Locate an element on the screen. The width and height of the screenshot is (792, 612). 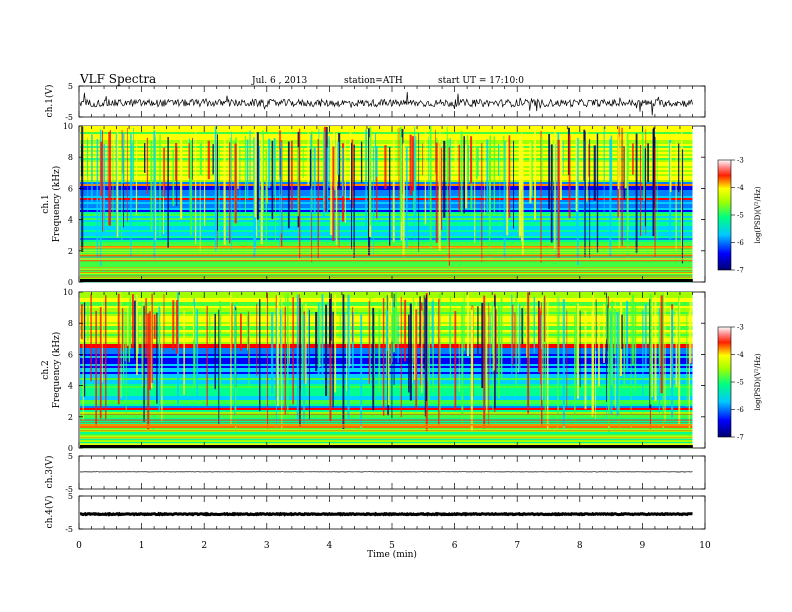
ch1-spectrogram-ylabel-line2: Frequency (kHz) is located at coordinates (56, 204).